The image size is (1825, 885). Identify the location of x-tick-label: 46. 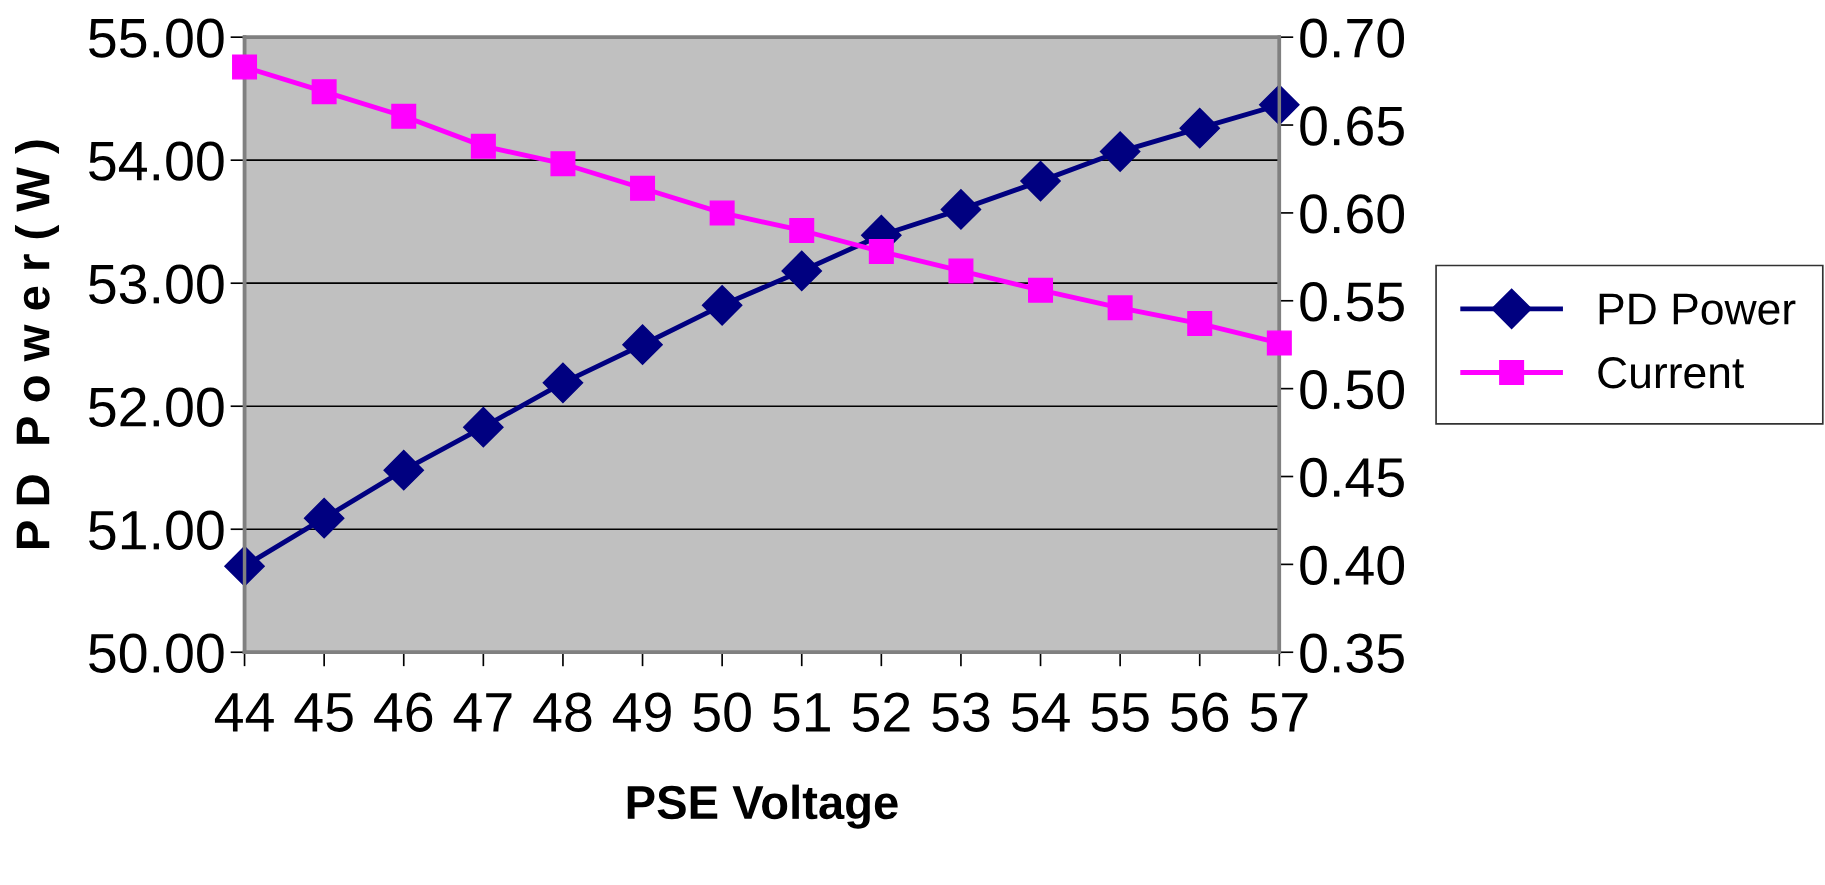
(403, 712).